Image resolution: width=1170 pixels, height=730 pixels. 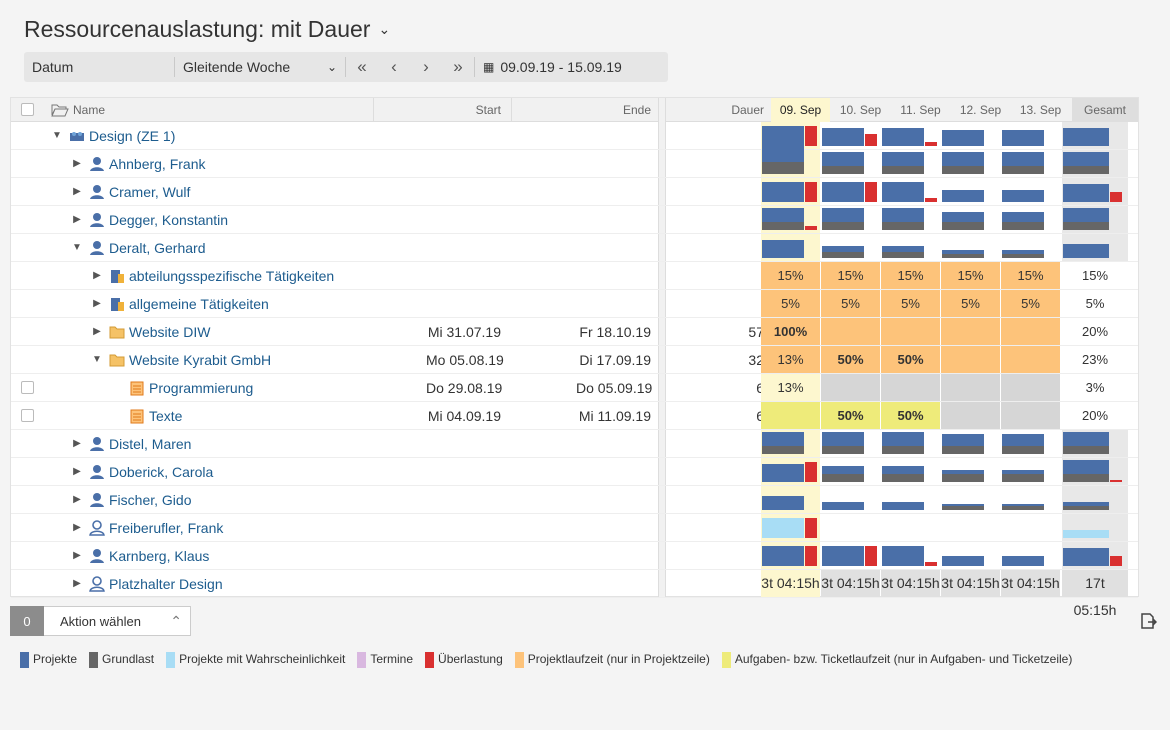 I want to click on col-day: 10. Sep, so click(x=860, y=110).